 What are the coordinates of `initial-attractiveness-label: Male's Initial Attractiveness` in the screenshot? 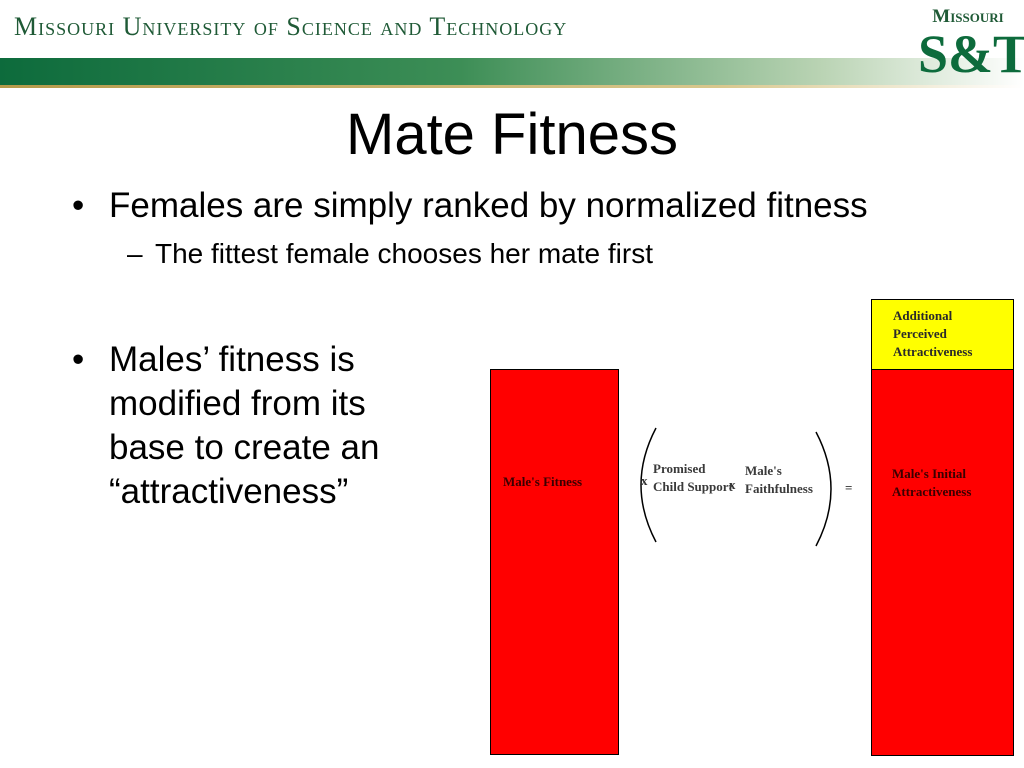 It's located at (932, 482).